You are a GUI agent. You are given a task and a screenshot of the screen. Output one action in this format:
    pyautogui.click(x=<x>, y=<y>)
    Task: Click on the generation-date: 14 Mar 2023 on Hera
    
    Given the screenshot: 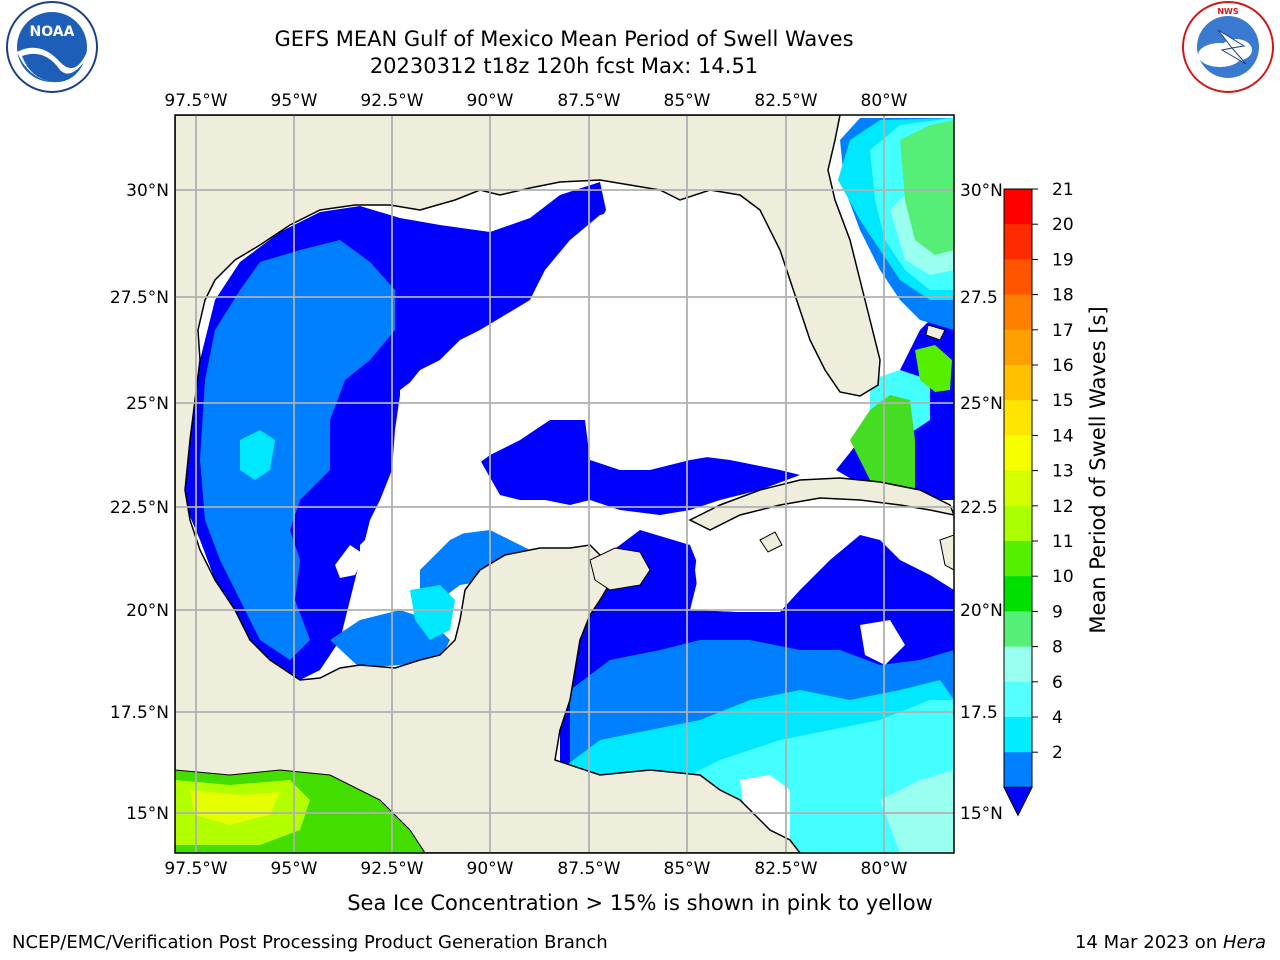 What is the action you would take?
    pyautogui.click(x=1170, y=942)
    